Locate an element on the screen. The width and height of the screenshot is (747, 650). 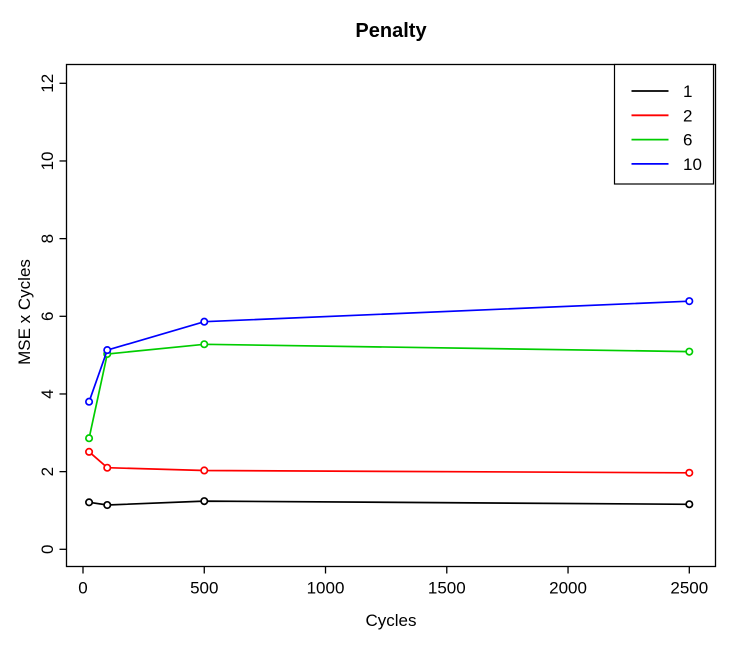
y-tick-label: 6 is located at coordinates (47, 316).